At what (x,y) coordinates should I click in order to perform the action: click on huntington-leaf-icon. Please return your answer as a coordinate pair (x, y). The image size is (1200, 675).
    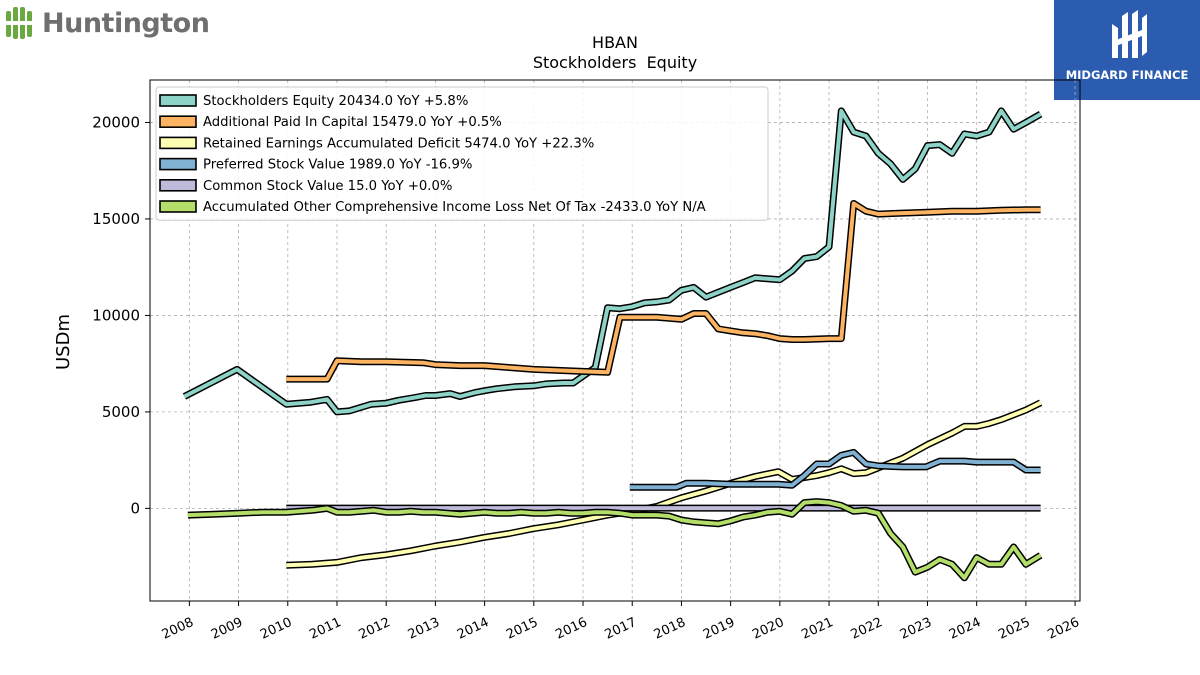
    Looking at the image, I should click on (19, 23).